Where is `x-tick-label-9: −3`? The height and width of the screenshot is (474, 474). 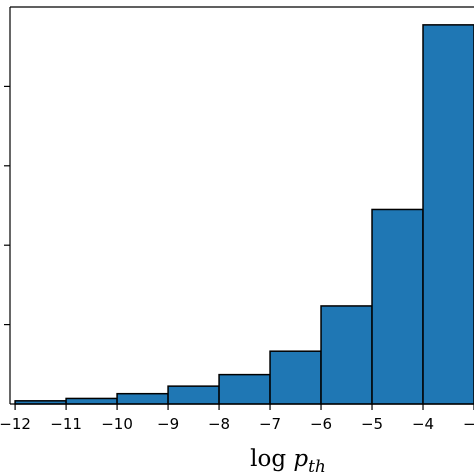 x-tick-label-9: −3 is located at coordinates (468, 424).